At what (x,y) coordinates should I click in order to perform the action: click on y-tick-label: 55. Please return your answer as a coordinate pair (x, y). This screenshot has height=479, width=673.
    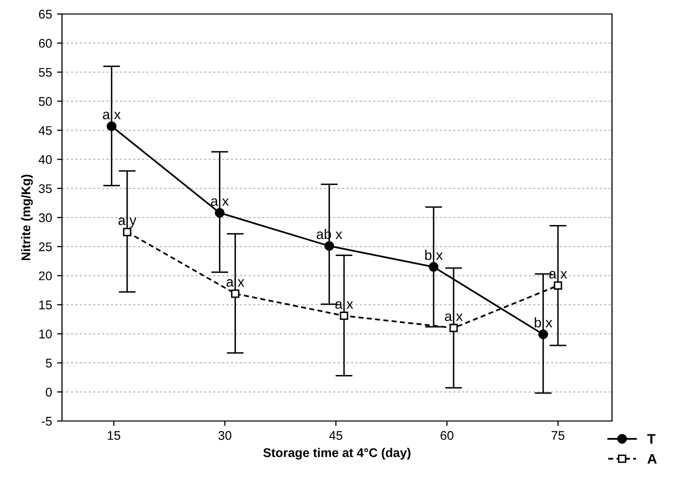
    Looking at the image, I should click on (45, 72).